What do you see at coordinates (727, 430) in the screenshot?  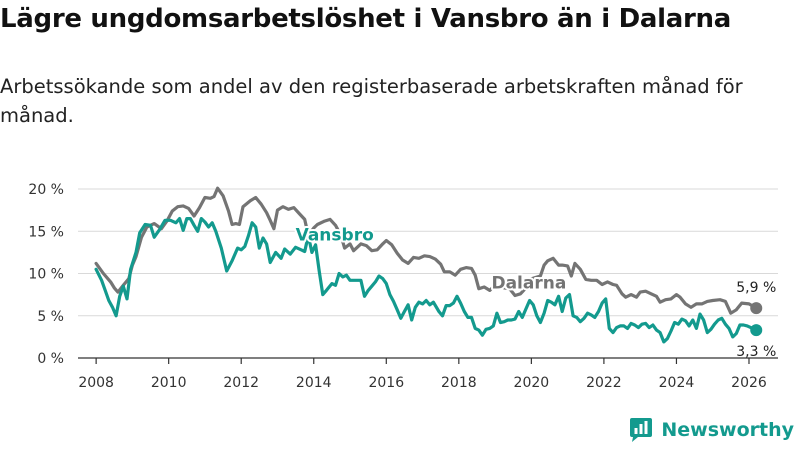 I see `brand-name: Newsworthy` at bounding box center [727, 430].